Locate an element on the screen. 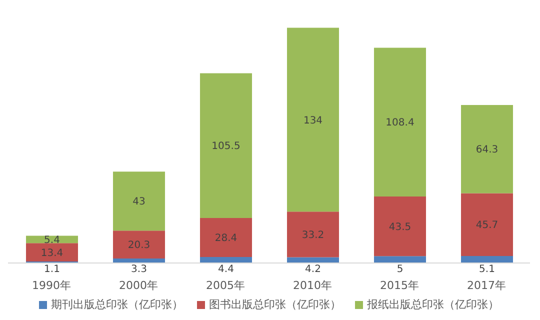 This screenshot has width=540, height=320. data-label: 105.5 is located at coordinates (226, 146).